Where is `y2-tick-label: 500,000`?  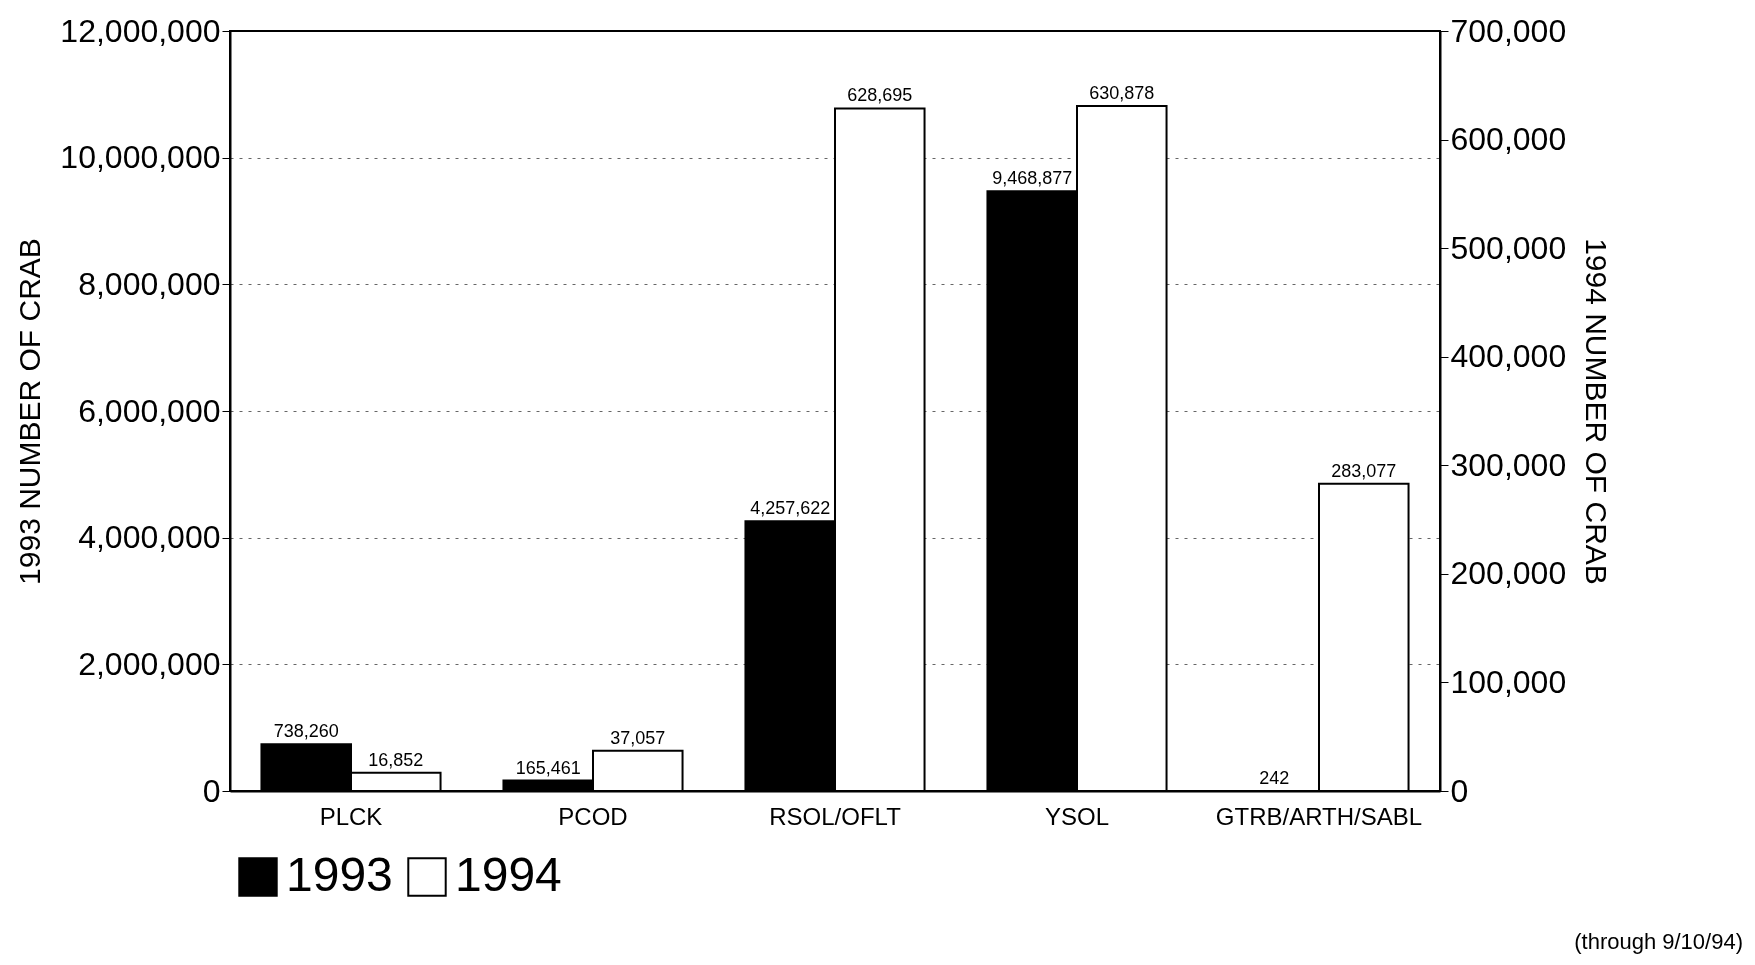 y2-tick-label: 500,000 is located at coordinates (1508, 247).